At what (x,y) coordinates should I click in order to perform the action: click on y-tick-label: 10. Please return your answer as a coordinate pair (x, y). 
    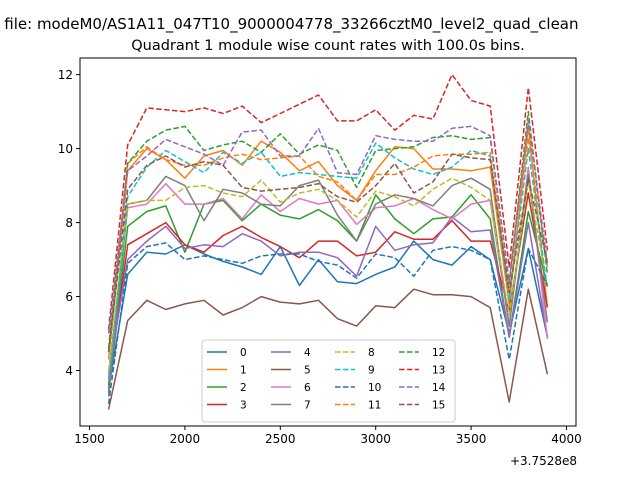
    Looking at the image, I should click on (65, 149).